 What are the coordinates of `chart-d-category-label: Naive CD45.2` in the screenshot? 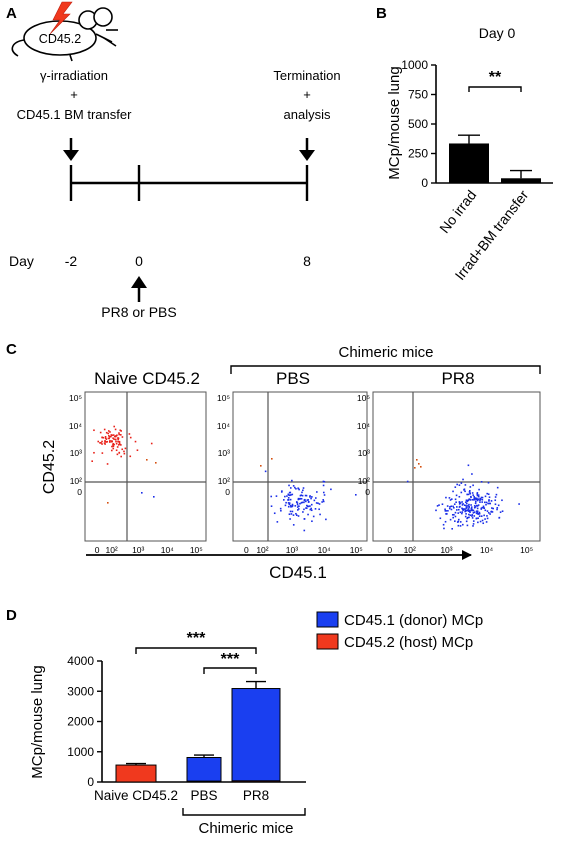 It's located at (136, 795).